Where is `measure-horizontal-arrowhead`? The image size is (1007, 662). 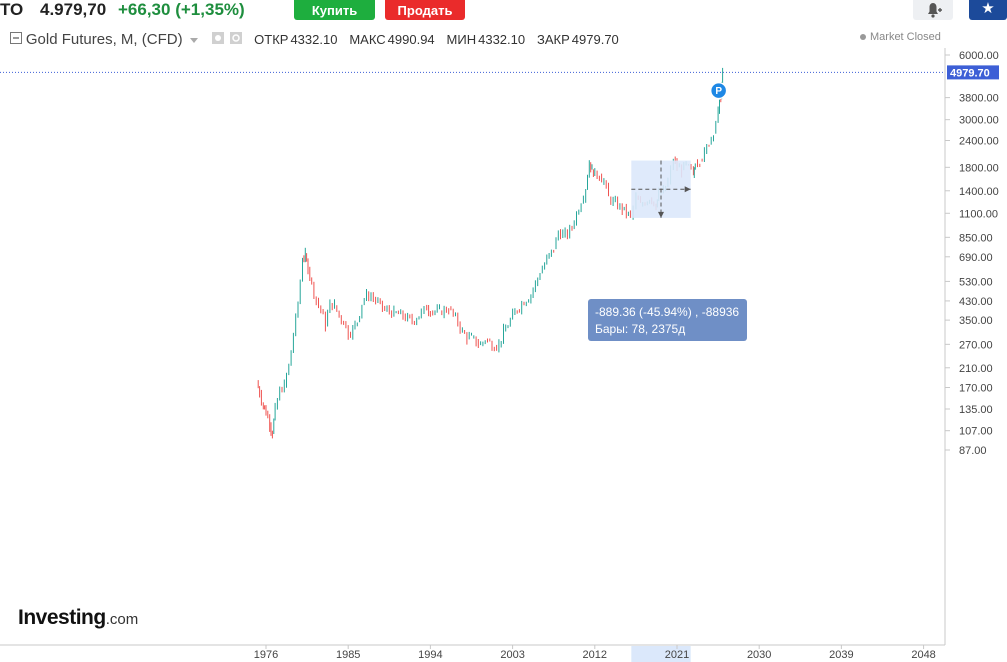 measure-horizontal-arrowhead is located at coordinates (687, 189).